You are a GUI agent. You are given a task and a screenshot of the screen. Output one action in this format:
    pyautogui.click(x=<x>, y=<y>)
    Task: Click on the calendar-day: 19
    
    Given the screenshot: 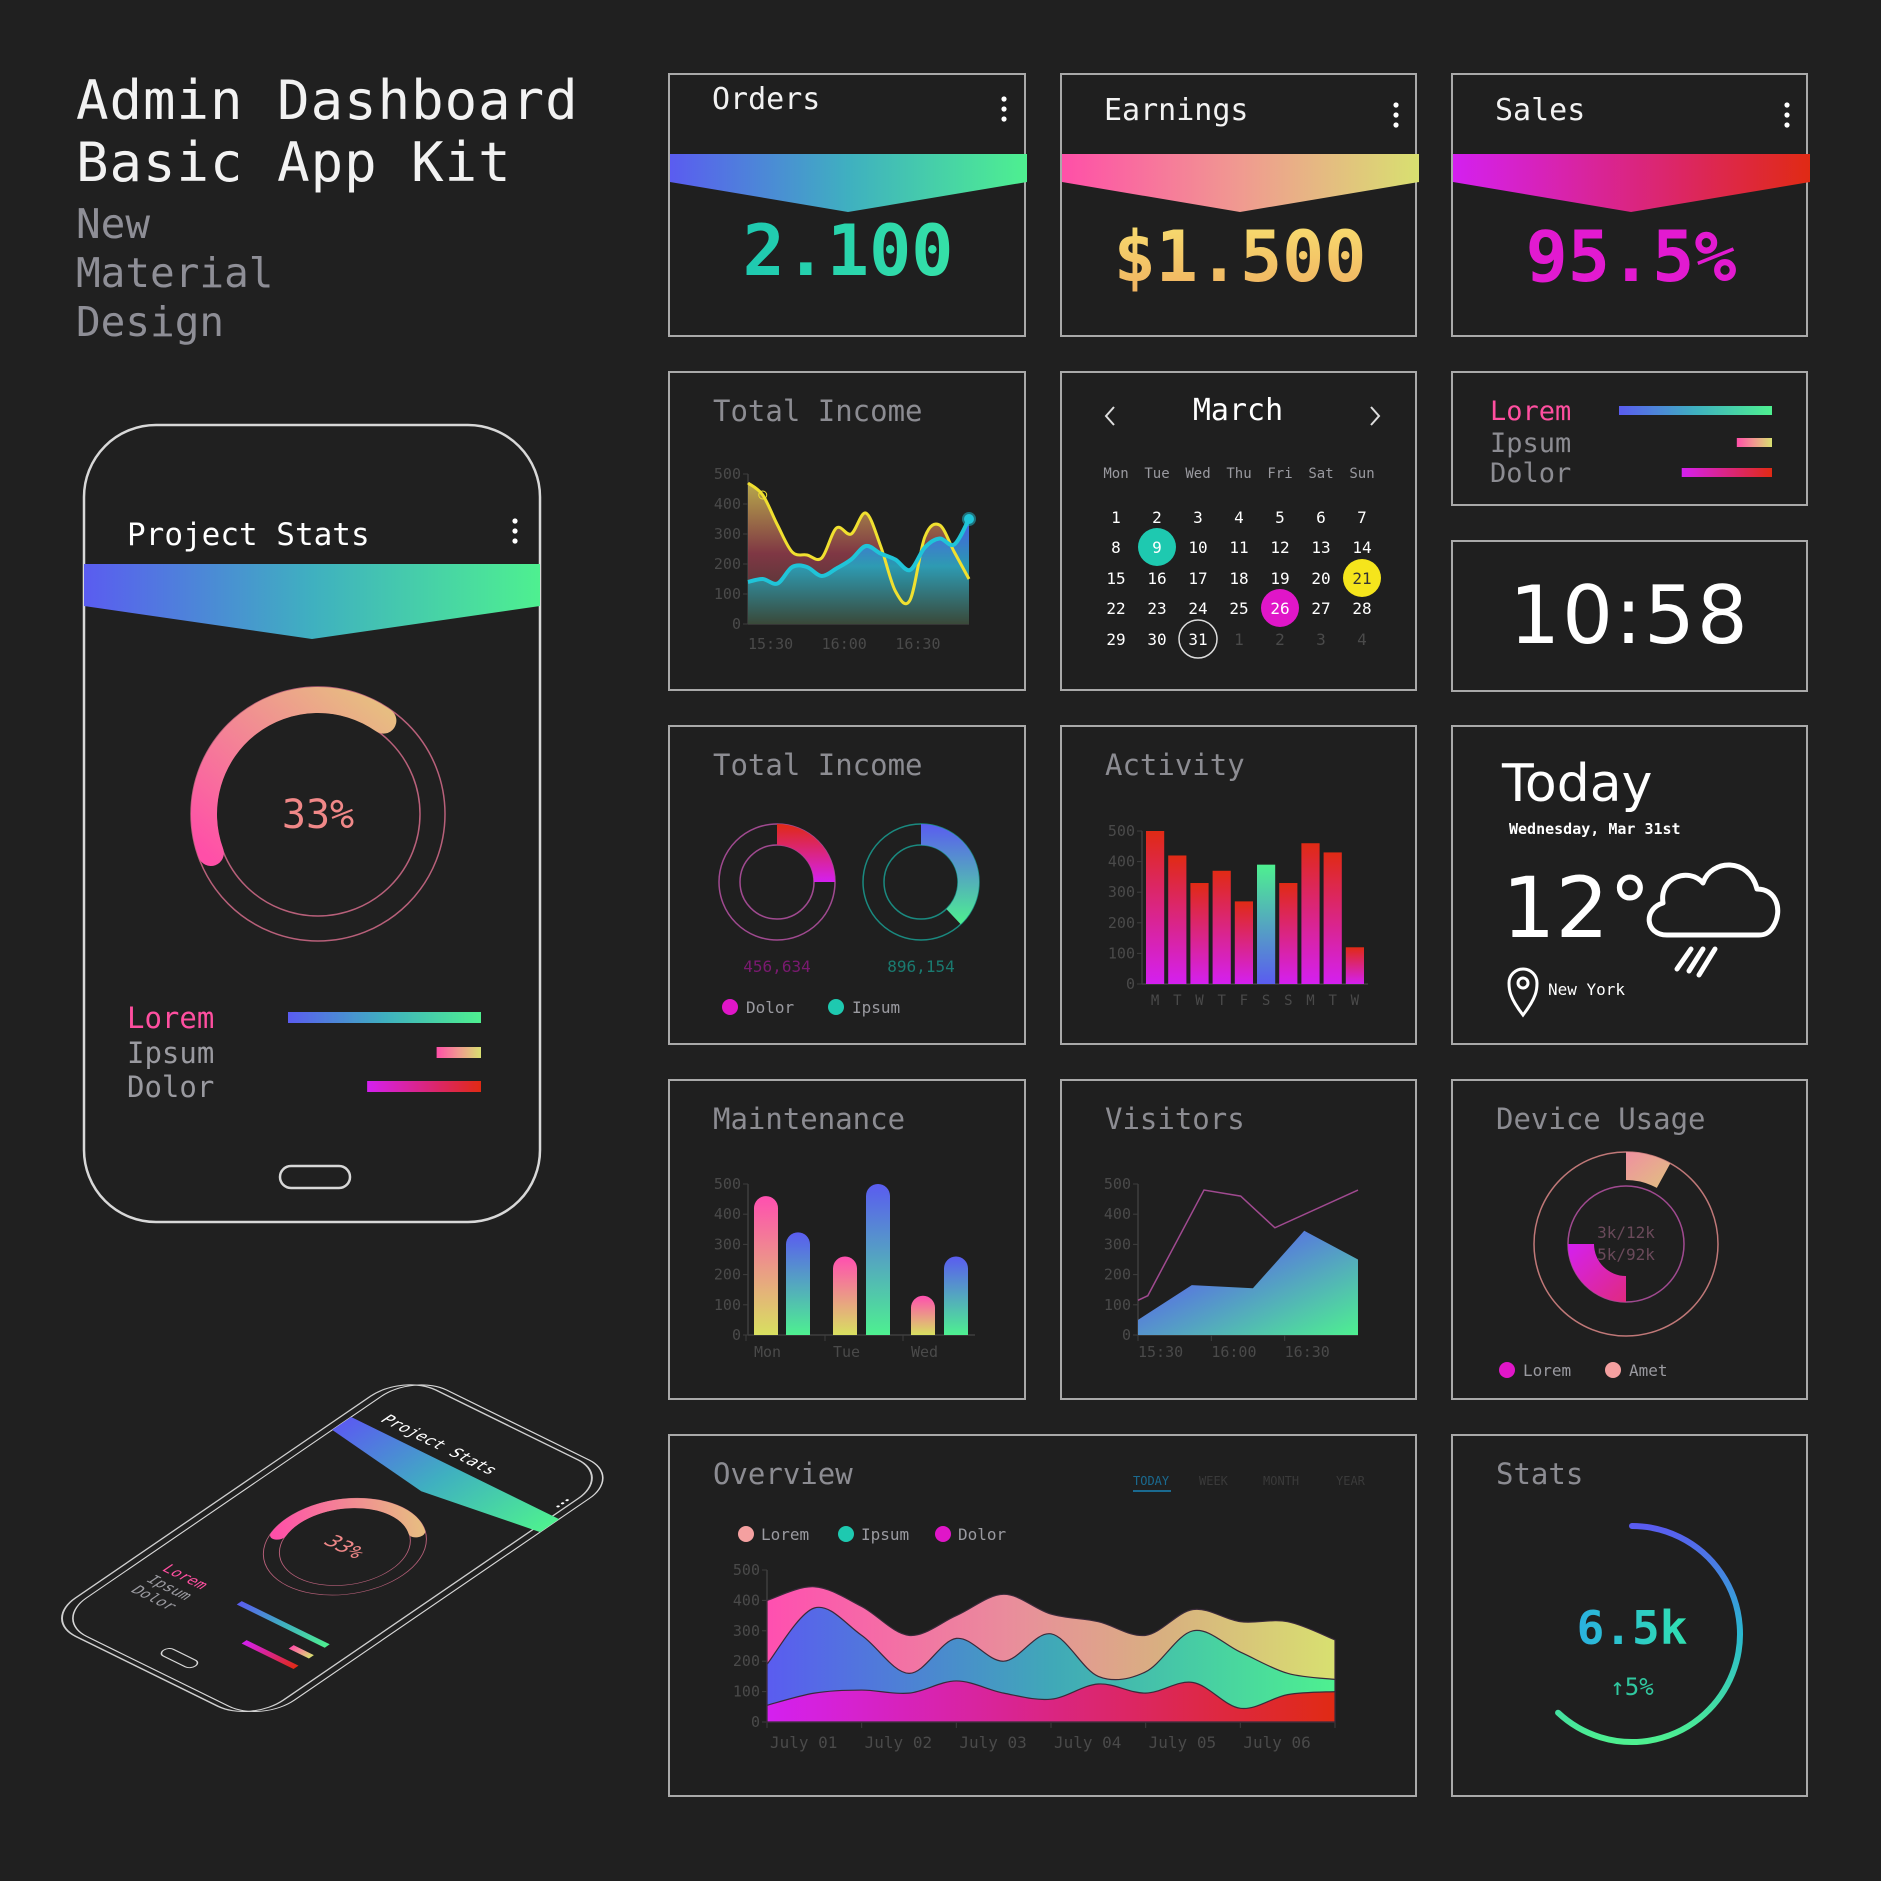 What is the action you would take?
    pyautogui.click(x=1279, y=578)
    